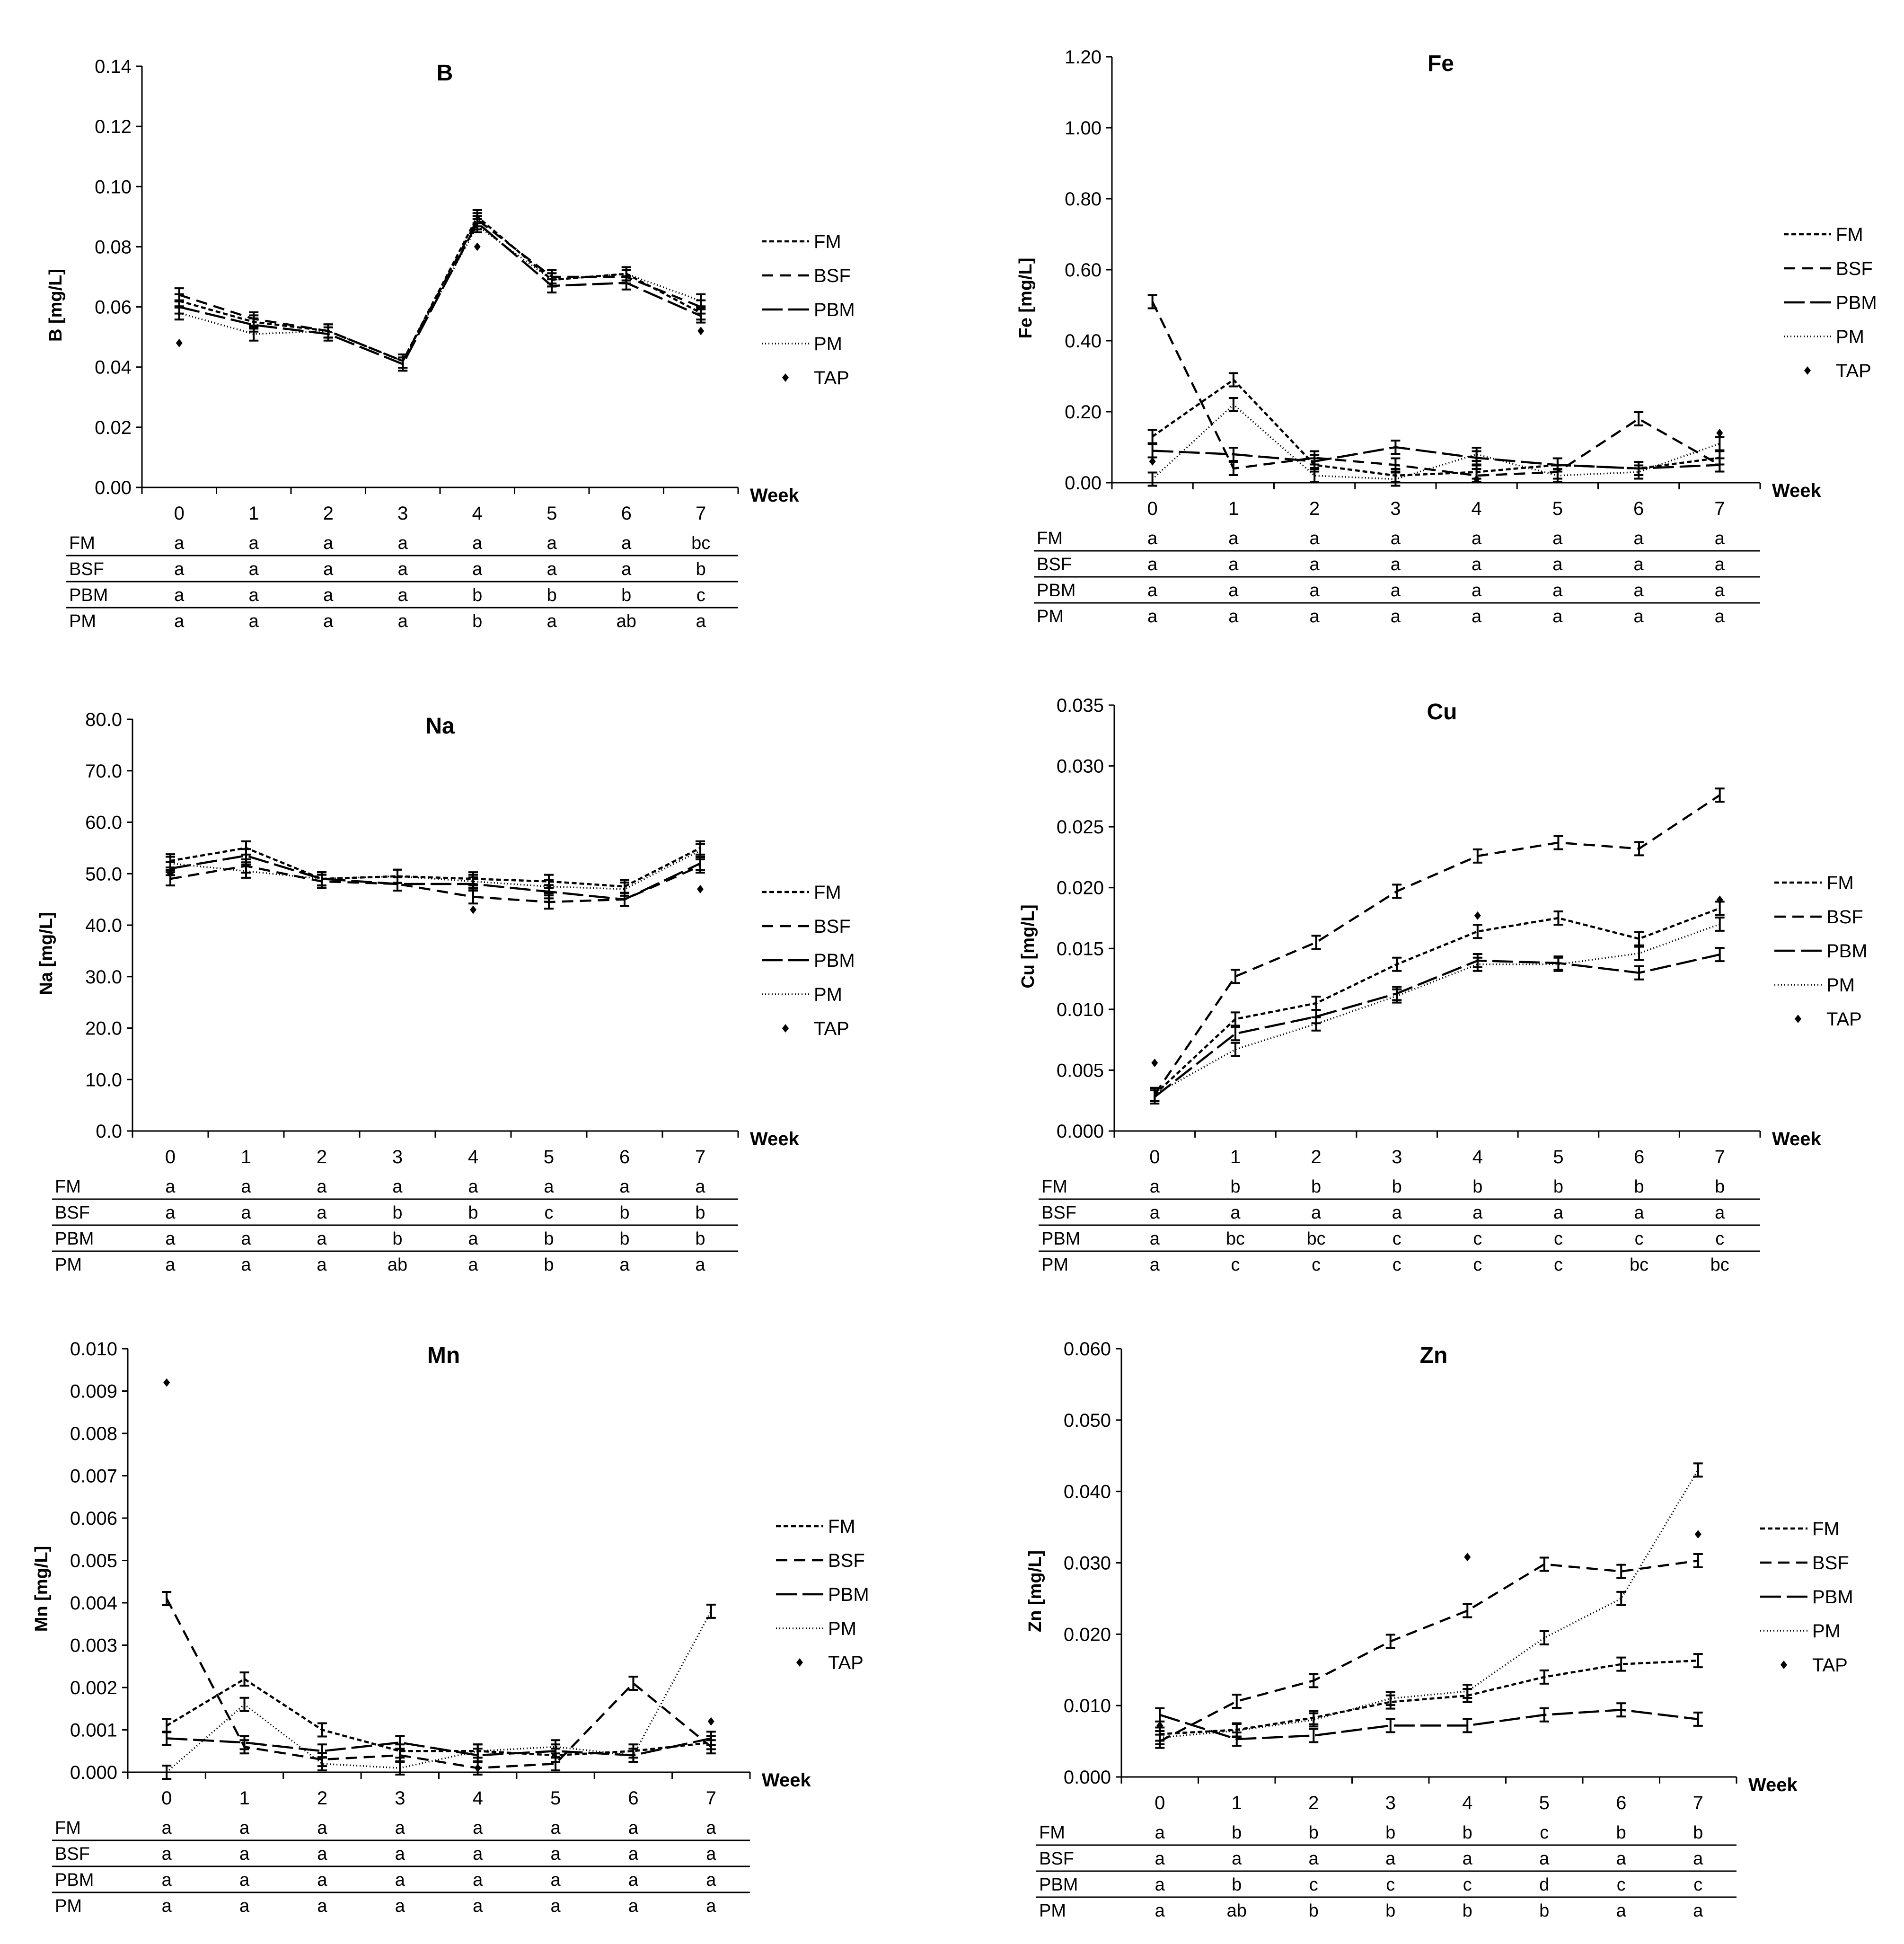 The height and width of the screenshot is (1944, 1904). What do you see at coordinates (244, 1799) in the screenshot?
I see `x-tick-label: 1` at bounding box center [244, 1799].